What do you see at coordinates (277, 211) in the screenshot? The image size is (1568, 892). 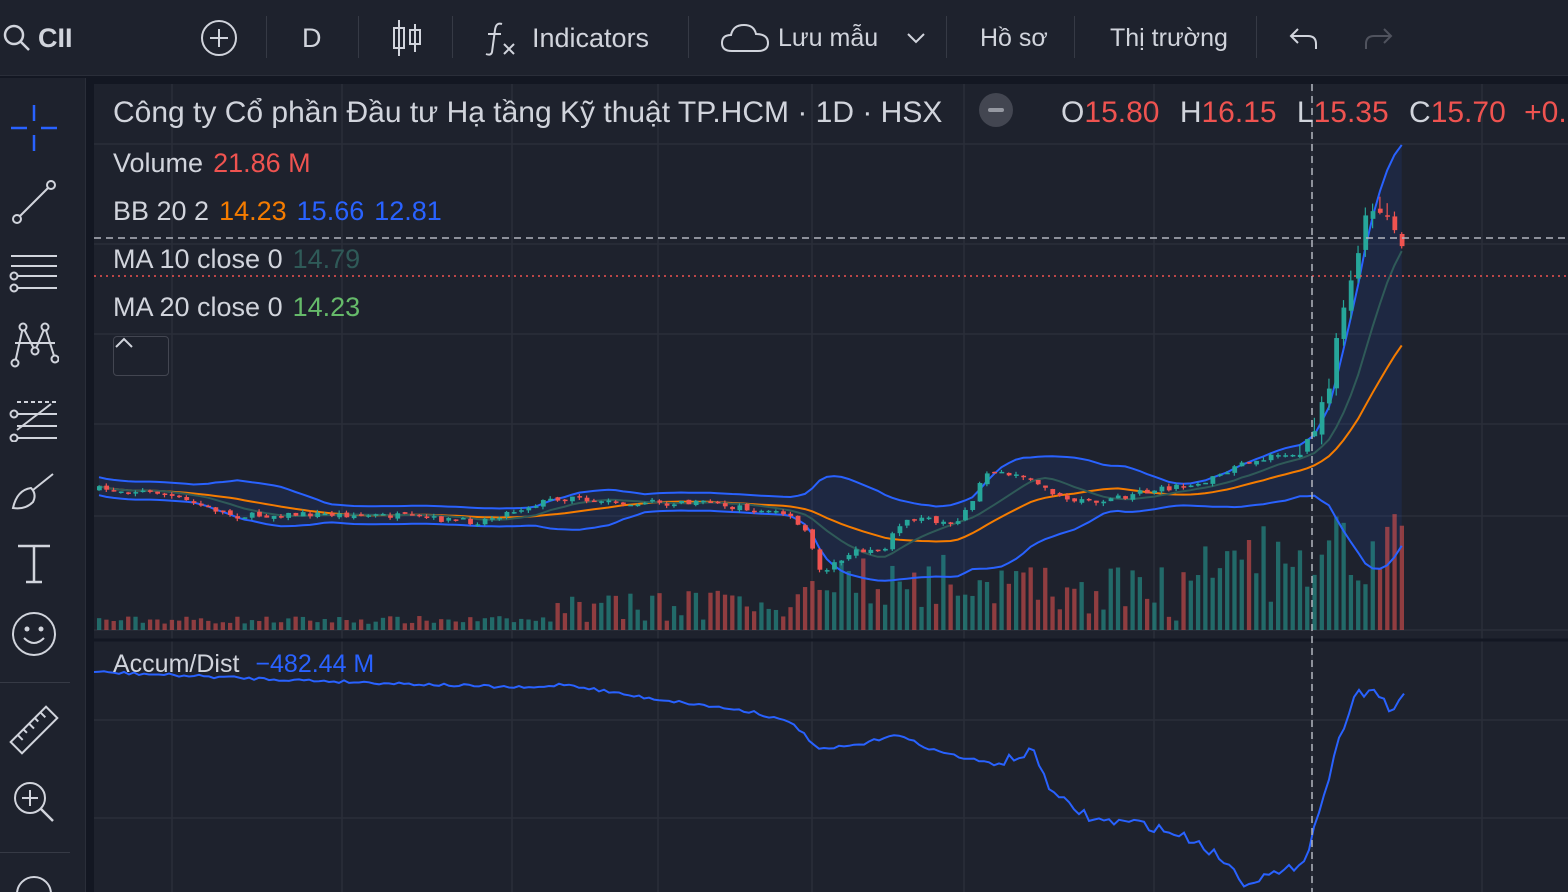 I see `bb-legend: BB 20 2 14.23 15.66 12.81` at bounding box center [277, 211].